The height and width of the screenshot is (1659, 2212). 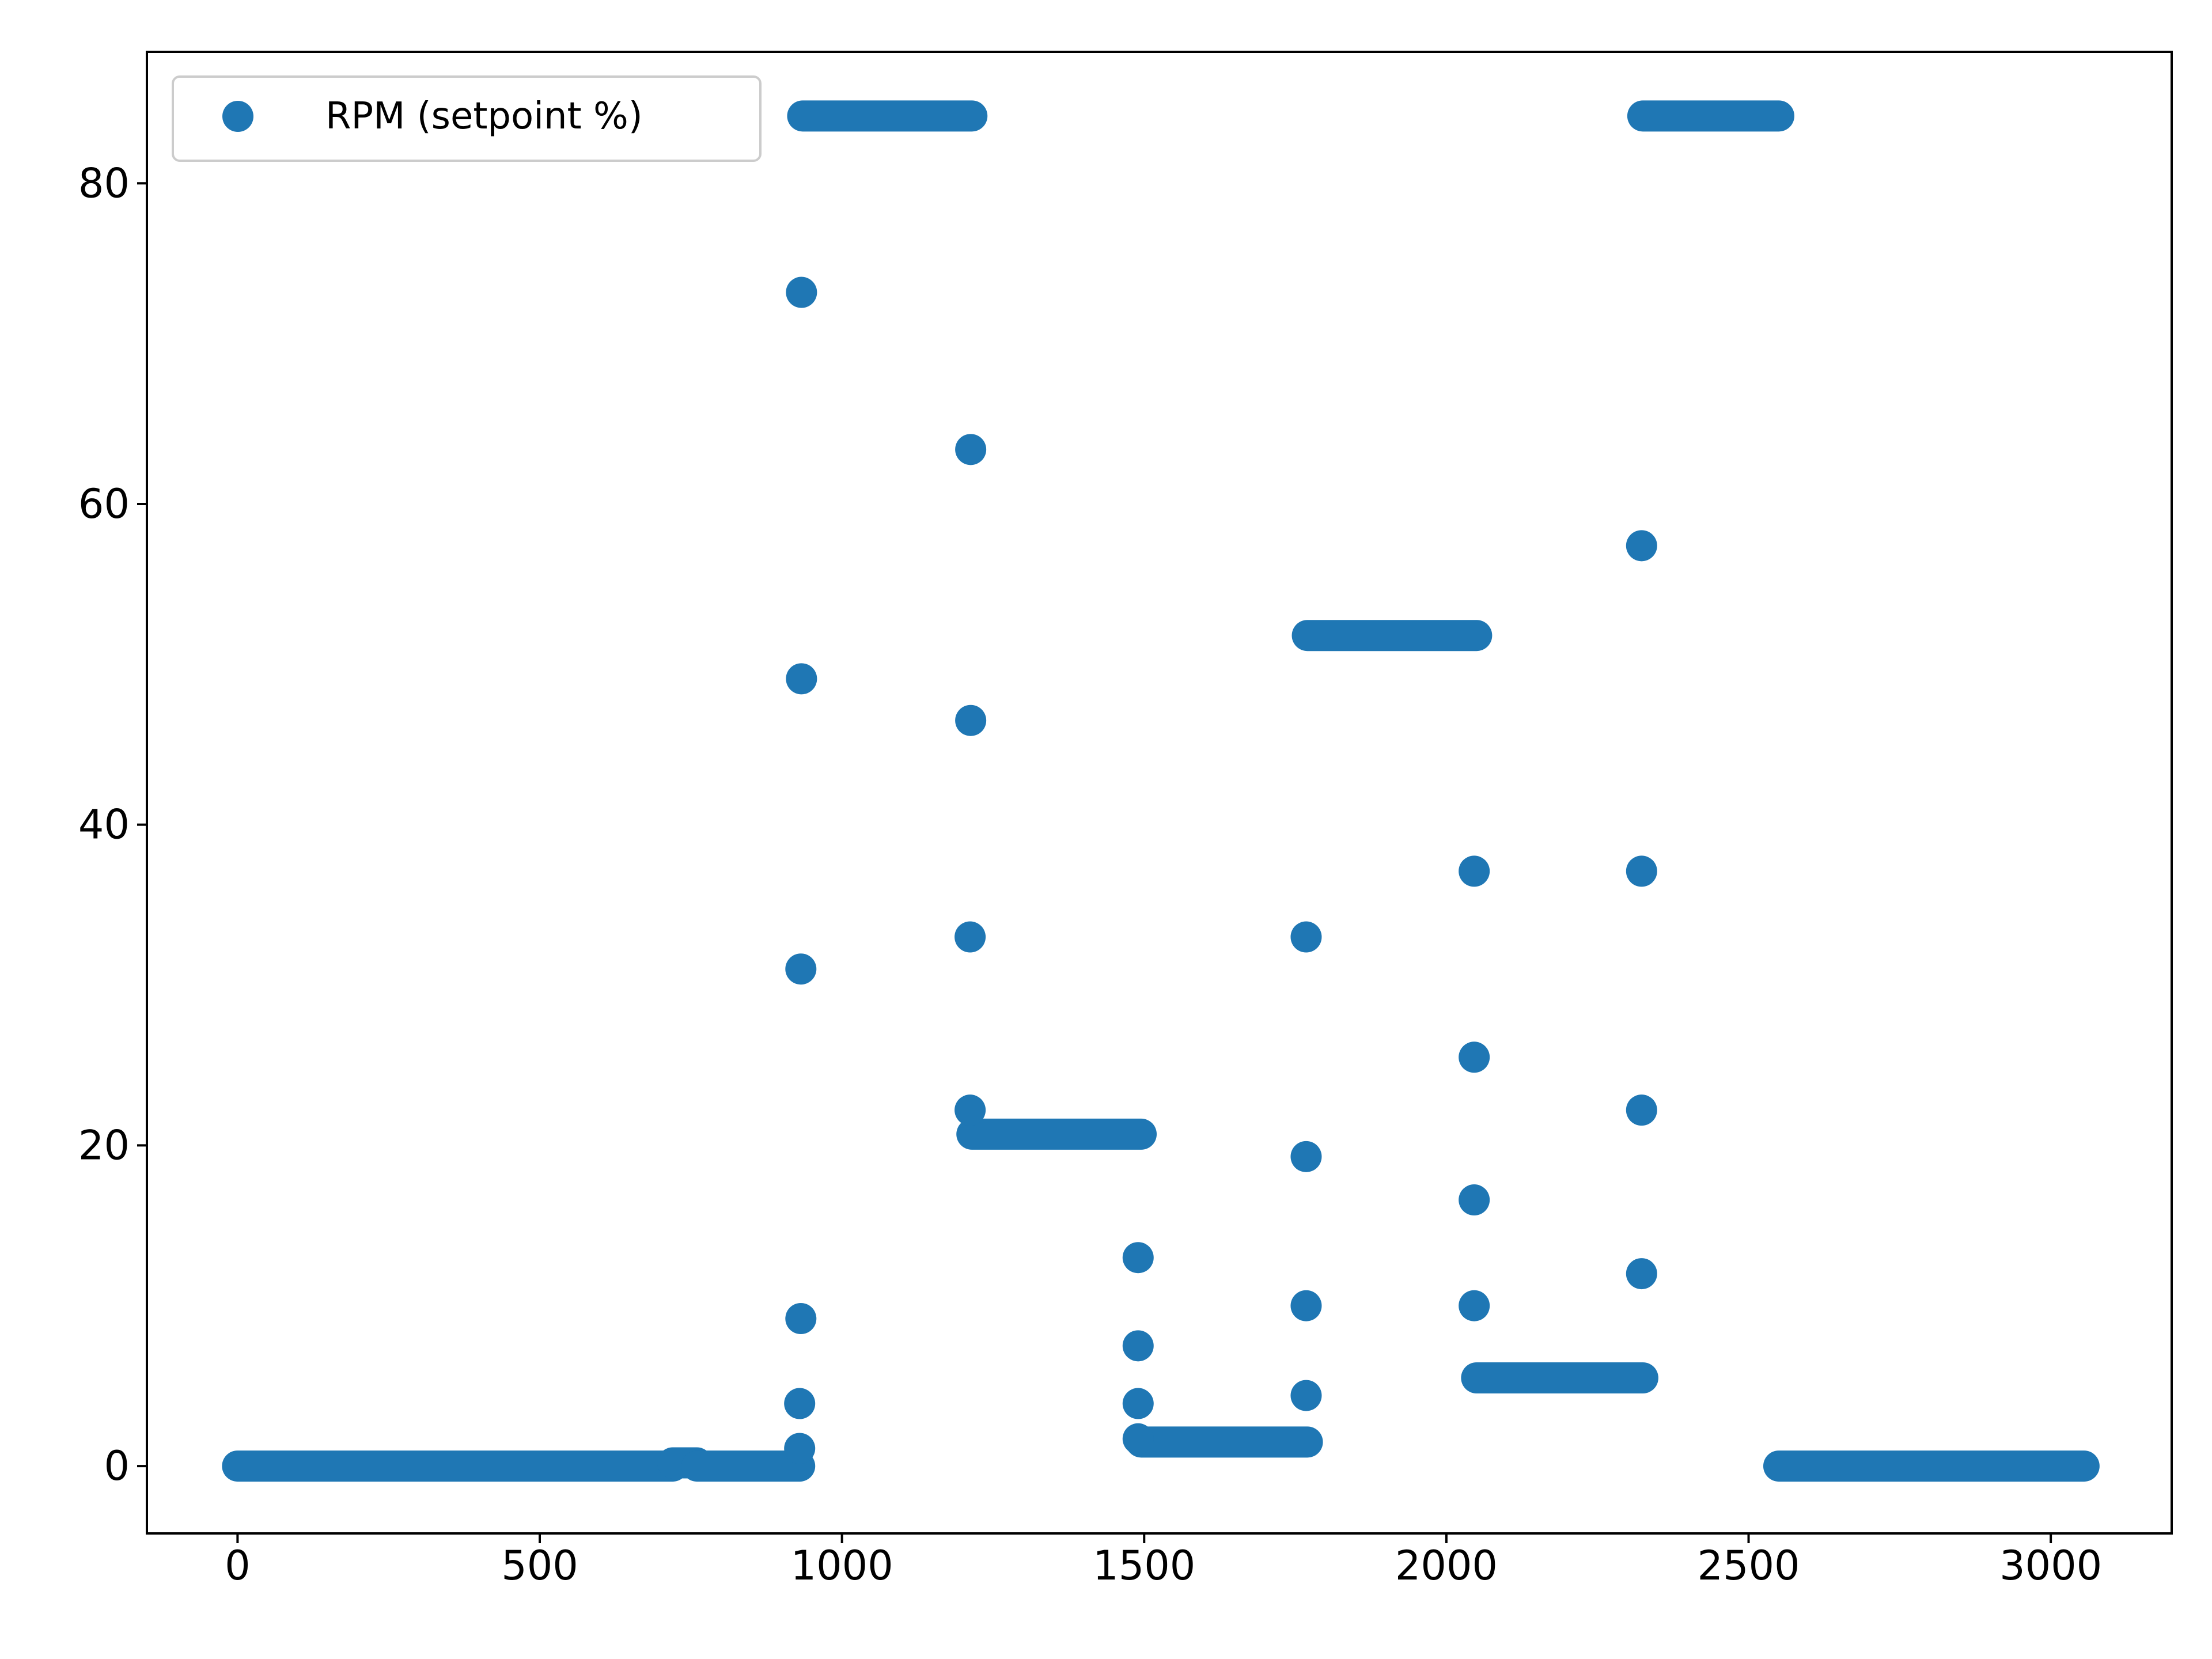 What do you see at coordinates (237, 116) in the screenshot?
I see `legend-marker` at bounding box center [237, 116].